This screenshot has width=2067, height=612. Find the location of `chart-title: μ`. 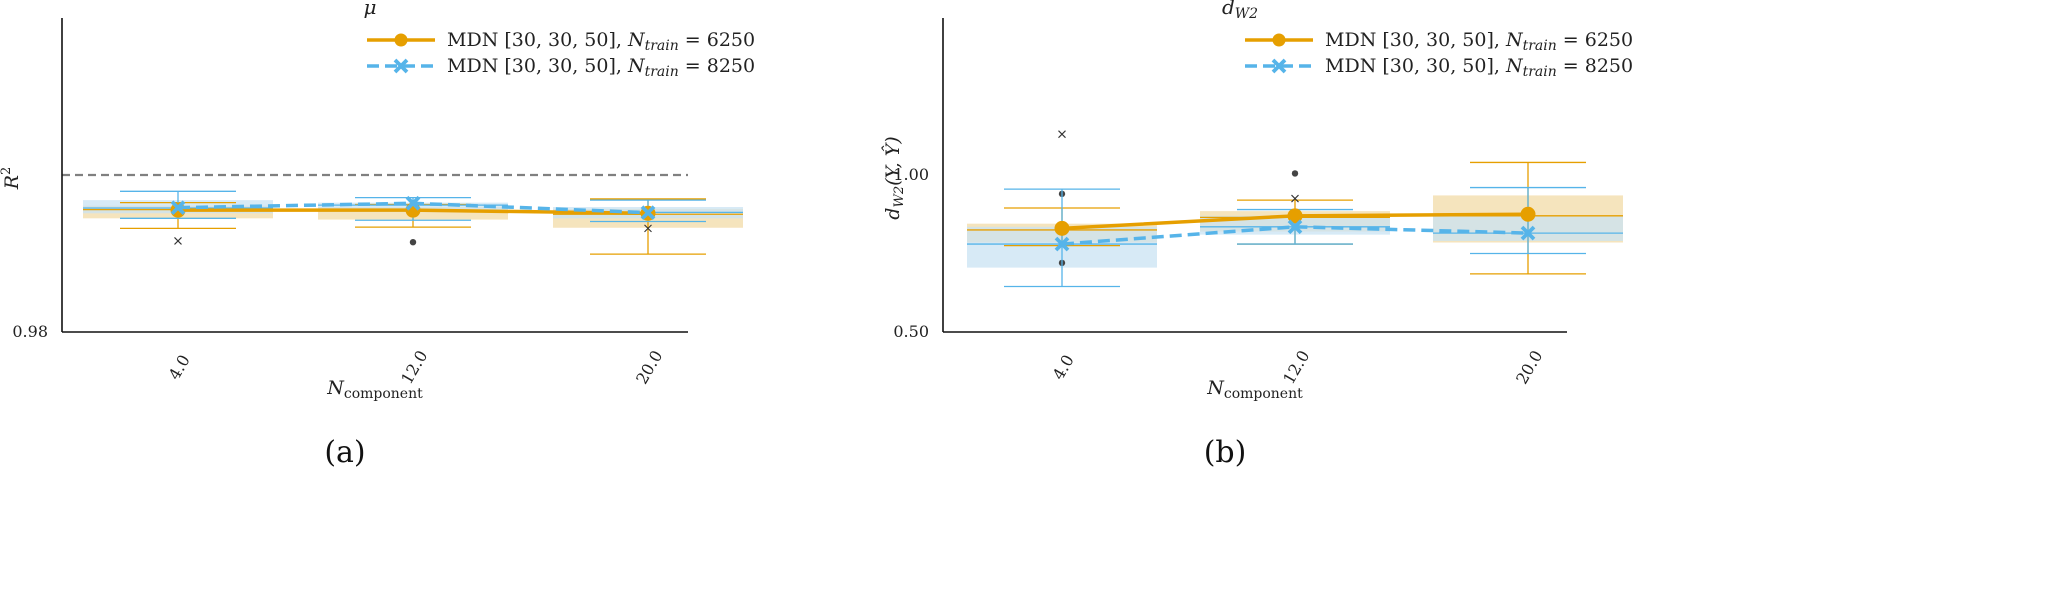

chart-title: μ is located at coordinates (370, 9).